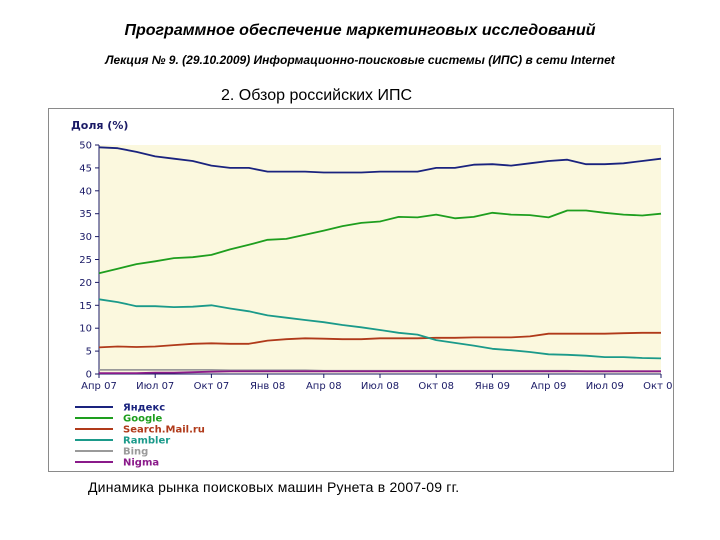 This screenshot has width=720, height=540. I want to click on y-tick-label: 50, so click(85, 146).